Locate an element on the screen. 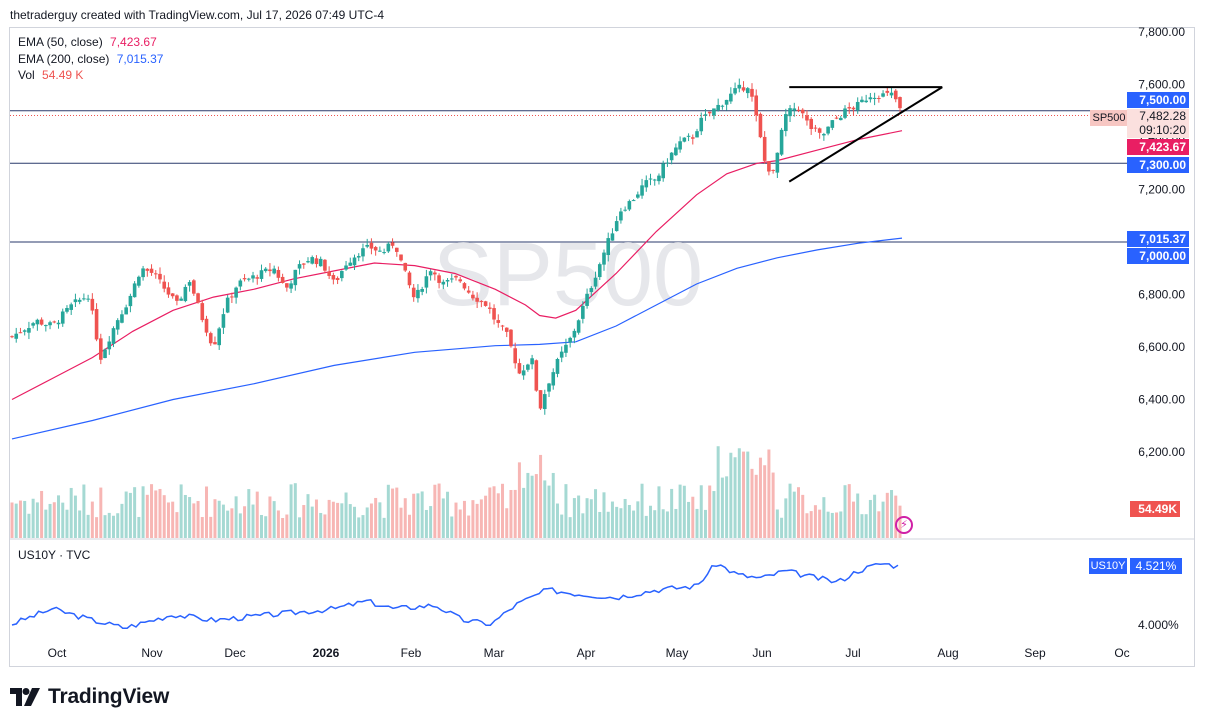 This screenshot has width=1205, height=727. x-tick-label: Aug is located at coordinates (947, 653).